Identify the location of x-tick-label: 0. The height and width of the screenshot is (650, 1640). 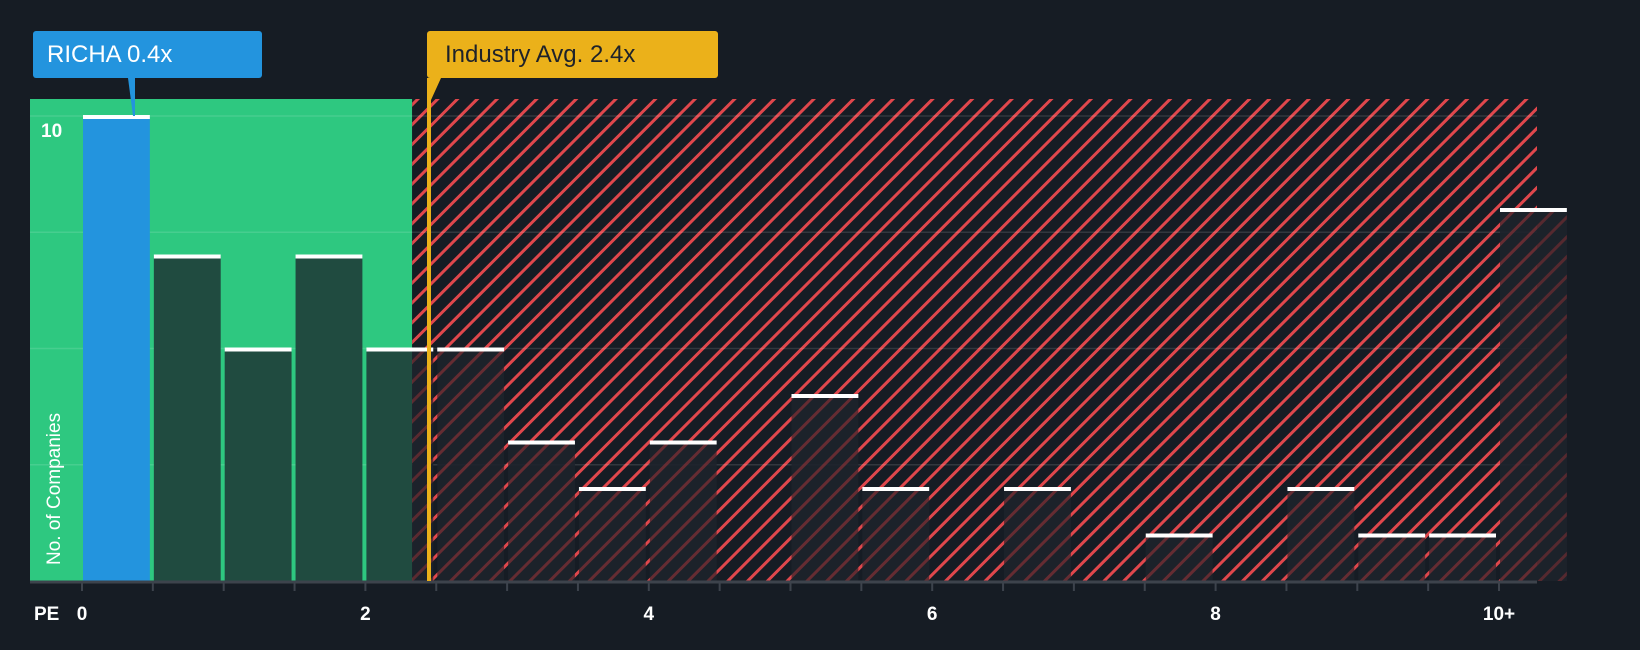
(82, 614).